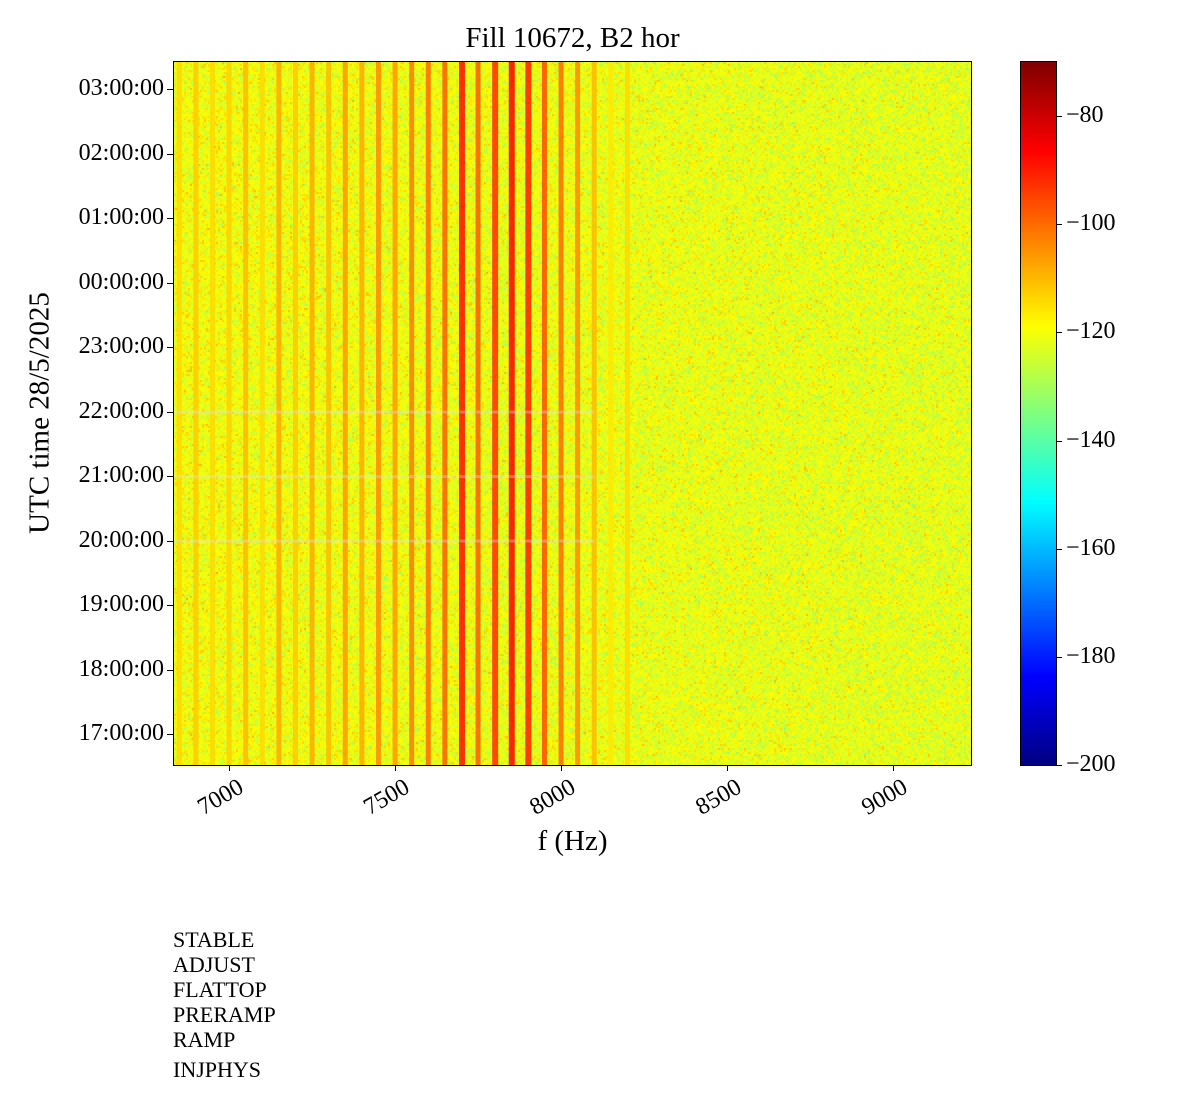 Image resolution: width=1200 pixels, height=1100 pixels. I want to click on y-tick-label: 19:00:00, so click(121, 604).